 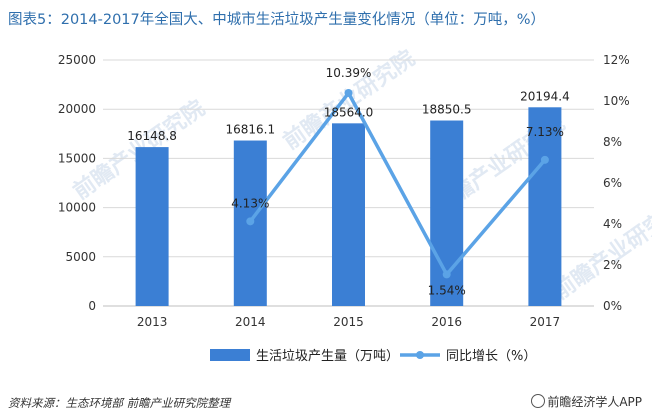 I want to click on brand-mark: 前瞻经济学人APP, so click(x=586, y=401).